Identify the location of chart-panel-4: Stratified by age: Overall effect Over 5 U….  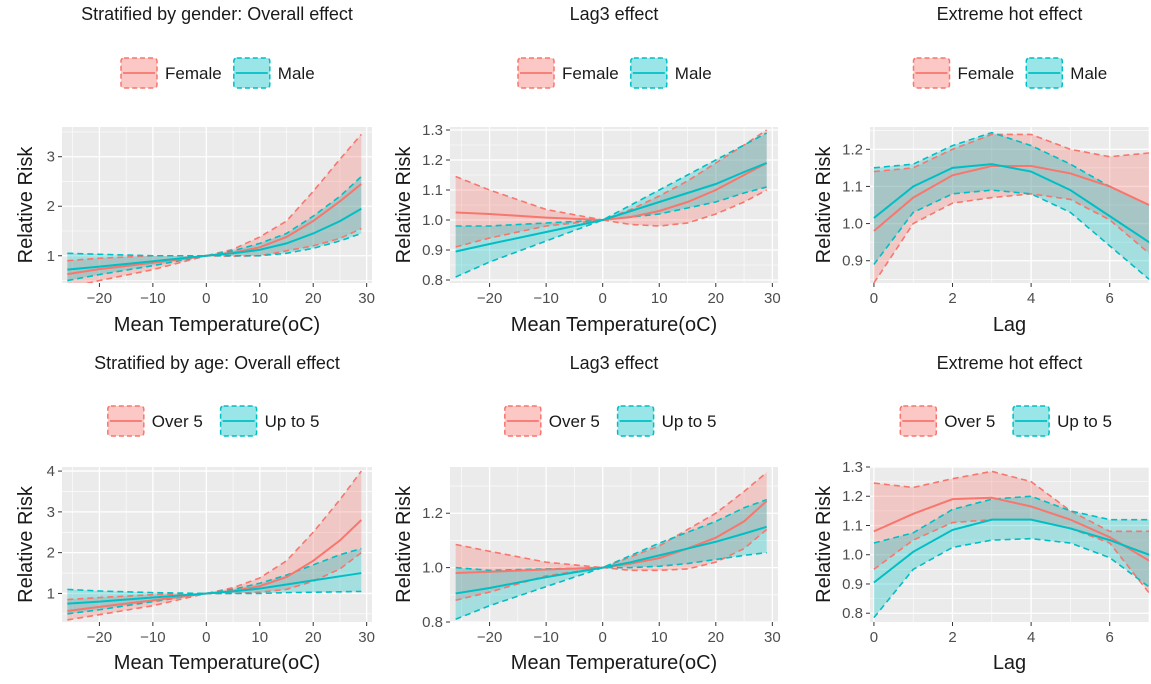
(195, 513).